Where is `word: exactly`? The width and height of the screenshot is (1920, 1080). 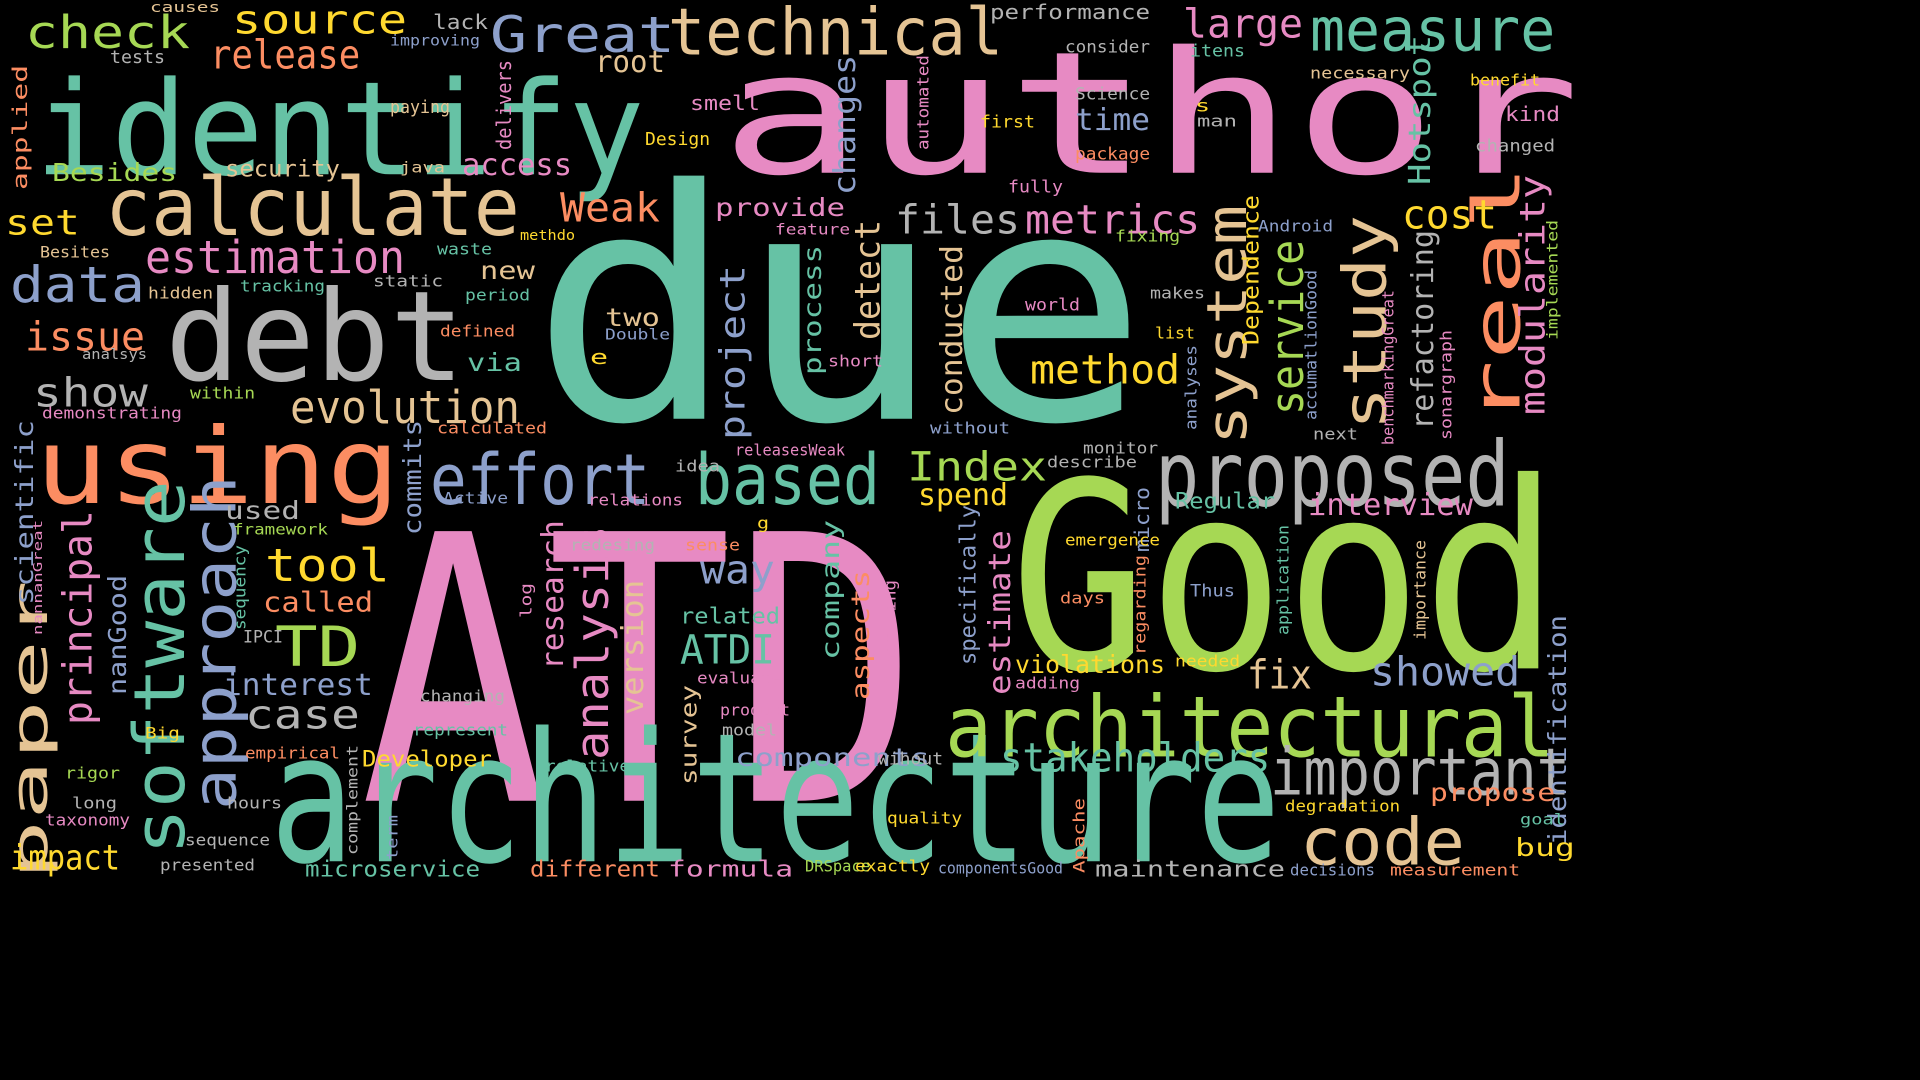
word: exactly is located at coordinates (893, 866).